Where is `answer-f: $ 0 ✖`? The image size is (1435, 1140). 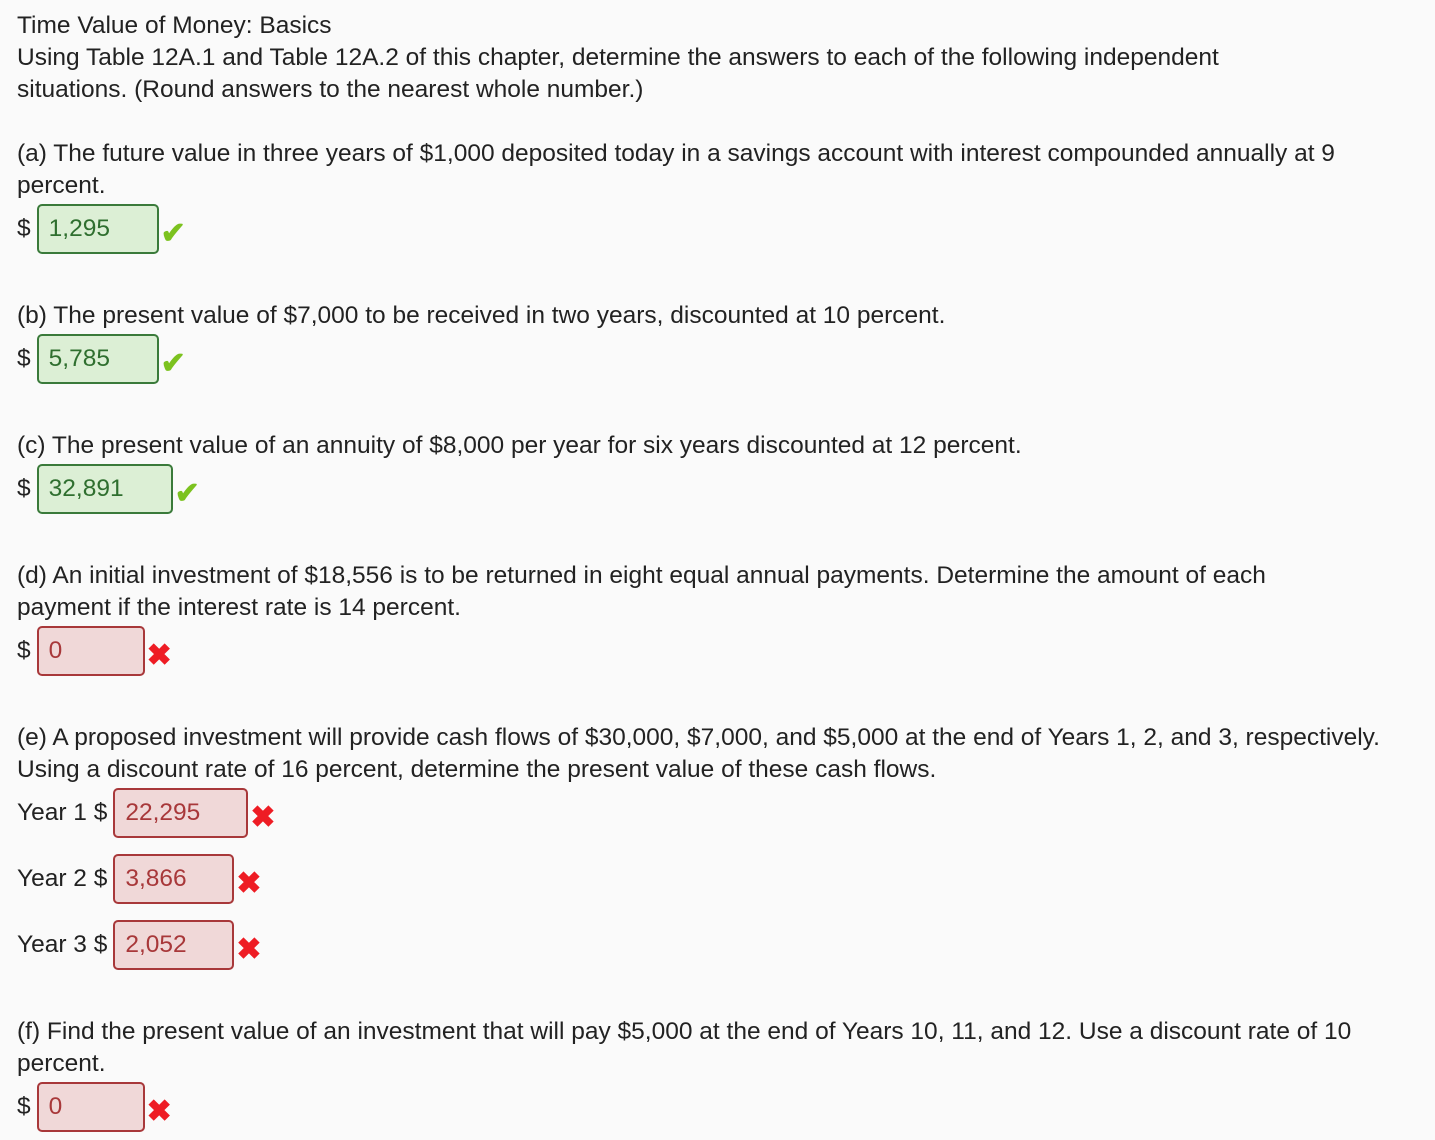 answer-f: $ 0 ✖ is located at coordinates (94, 1107).